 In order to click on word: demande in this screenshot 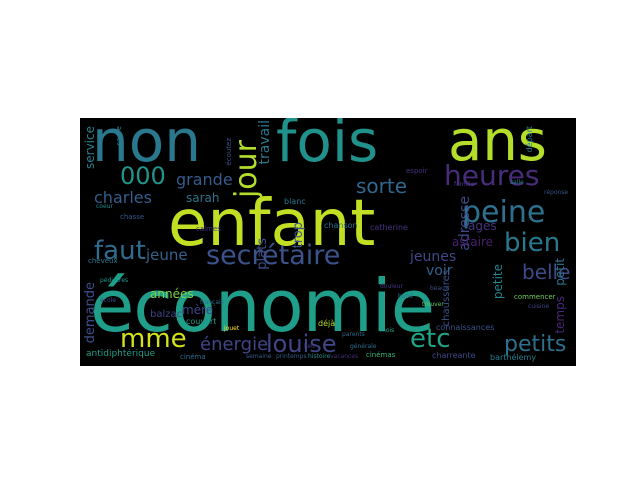, I will do `click(90, 313)`.